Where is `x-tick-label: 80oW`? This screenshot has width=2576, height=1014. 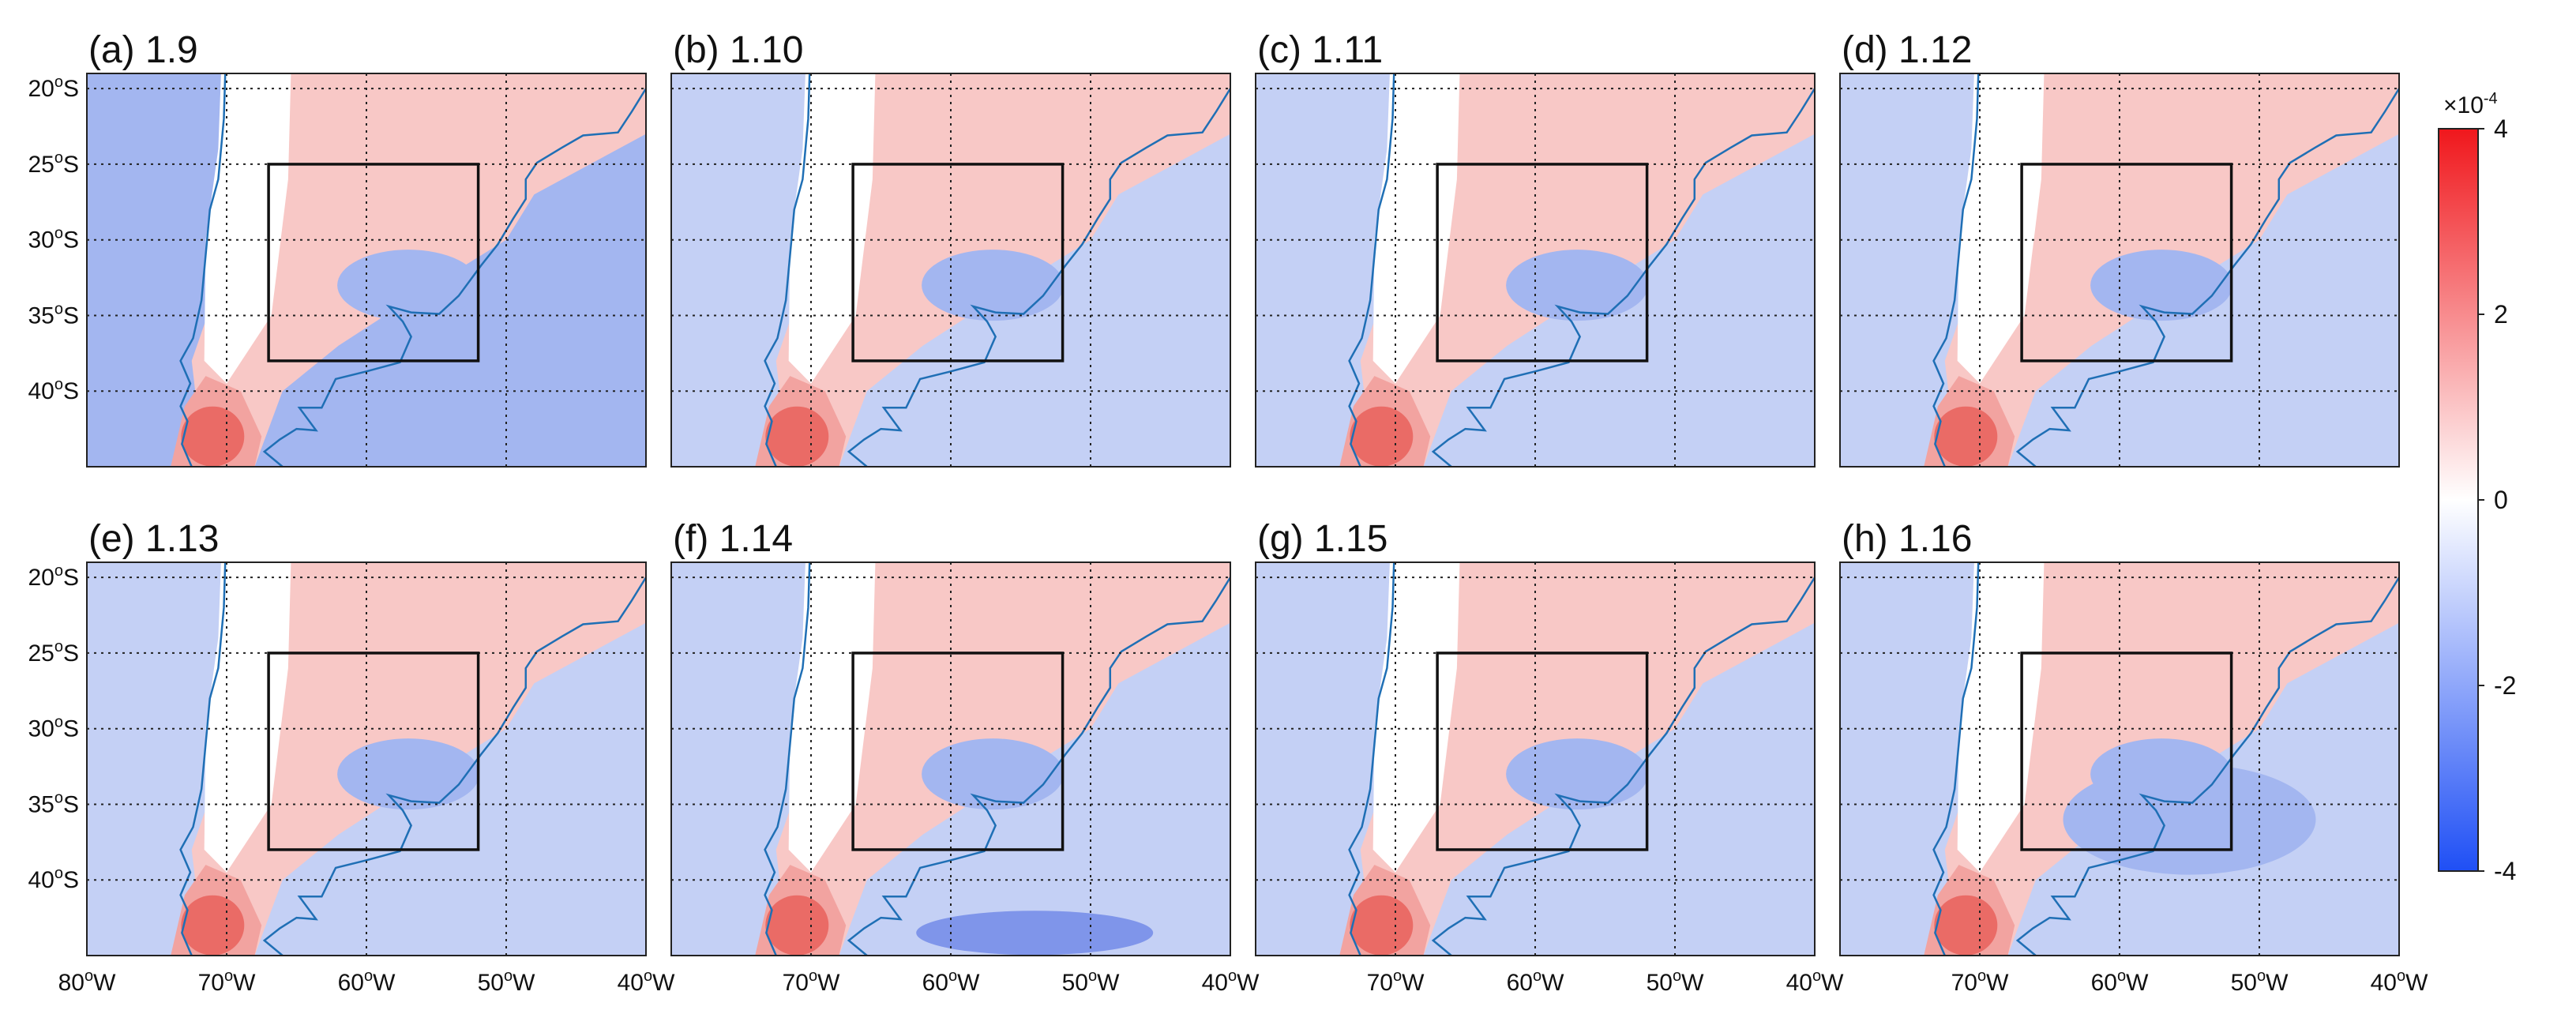 x-tick-label: 80oW is located at coordinates (87, 981).